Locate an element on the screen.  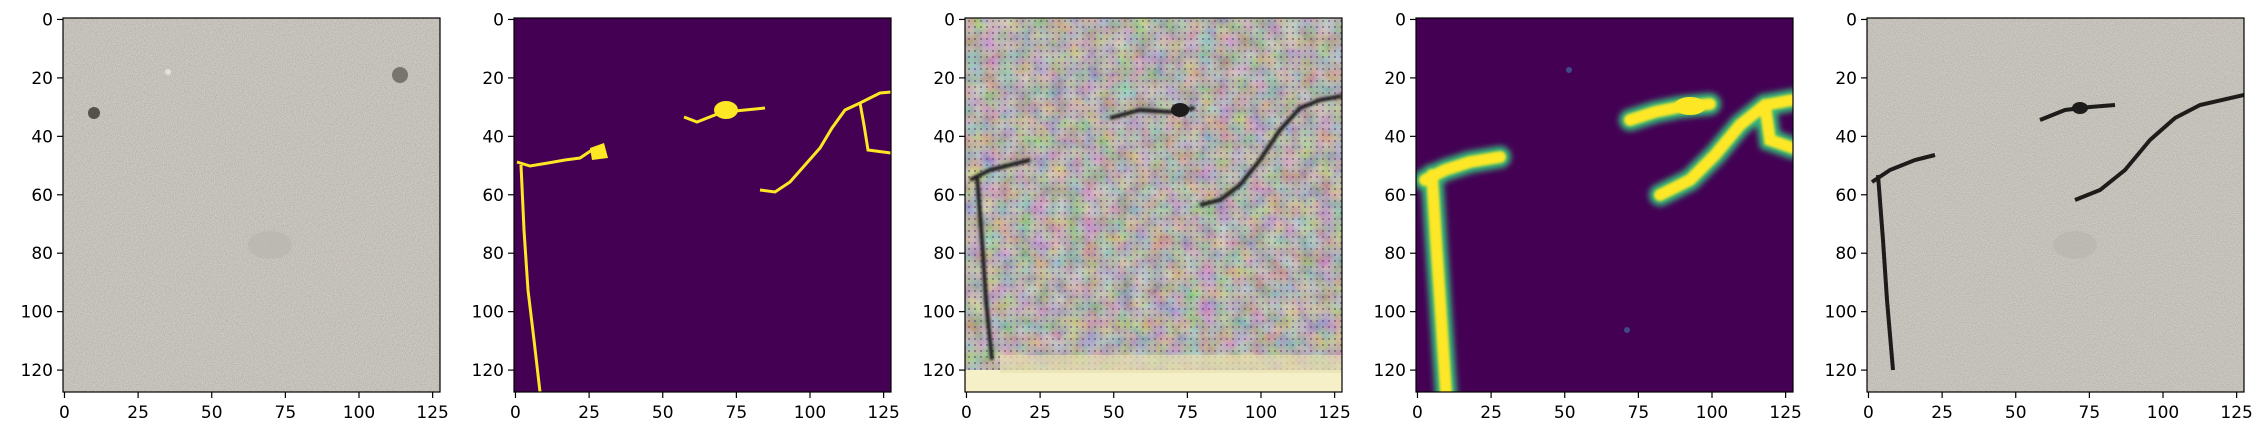
panel-2-image is located at coordinates (702, 205).